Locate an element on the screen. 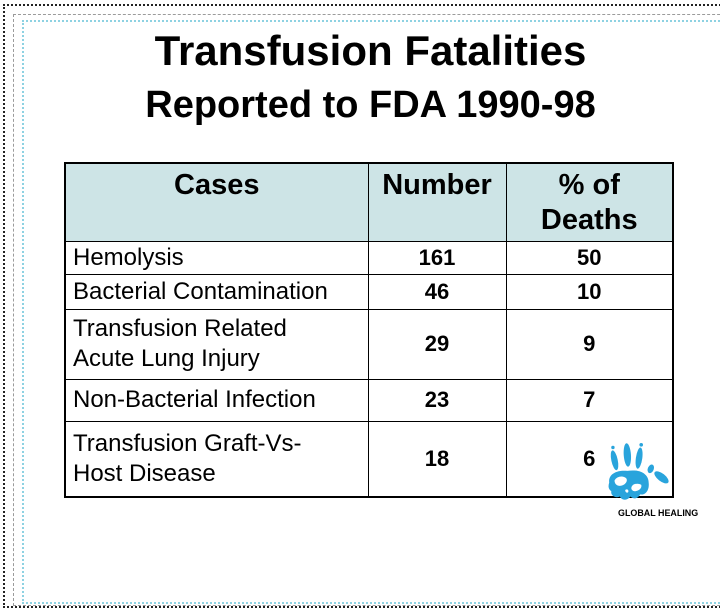 This screenshot has height=608, width=720. table-row: Hemolysis 161 50 is located at coordinates (369, 257).